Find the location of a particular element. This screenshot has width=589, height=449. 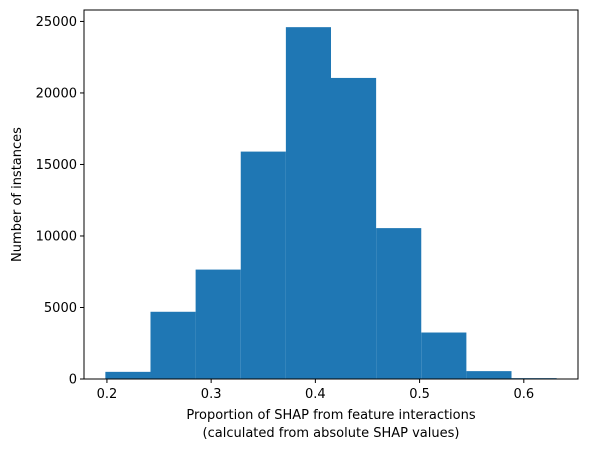

x-axis-label-line2: (calculated from absolute SHAP values) is located at coordinates (331, 433).